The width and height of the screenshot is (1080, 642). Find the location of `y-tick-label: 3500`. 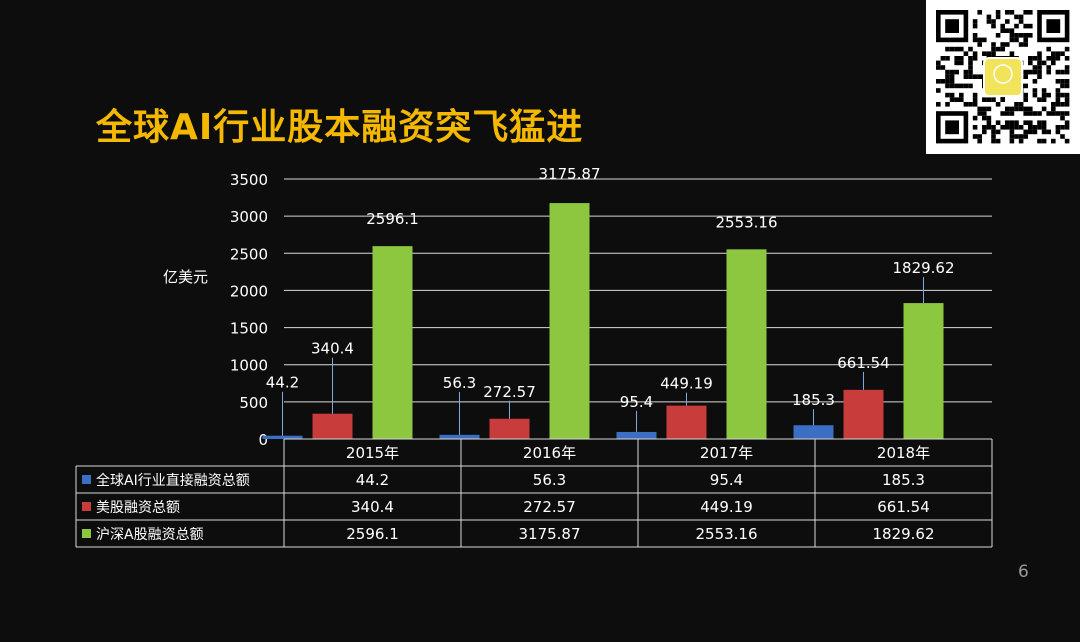

y-tick-label: 3500 is located at coordinates (249, 180).